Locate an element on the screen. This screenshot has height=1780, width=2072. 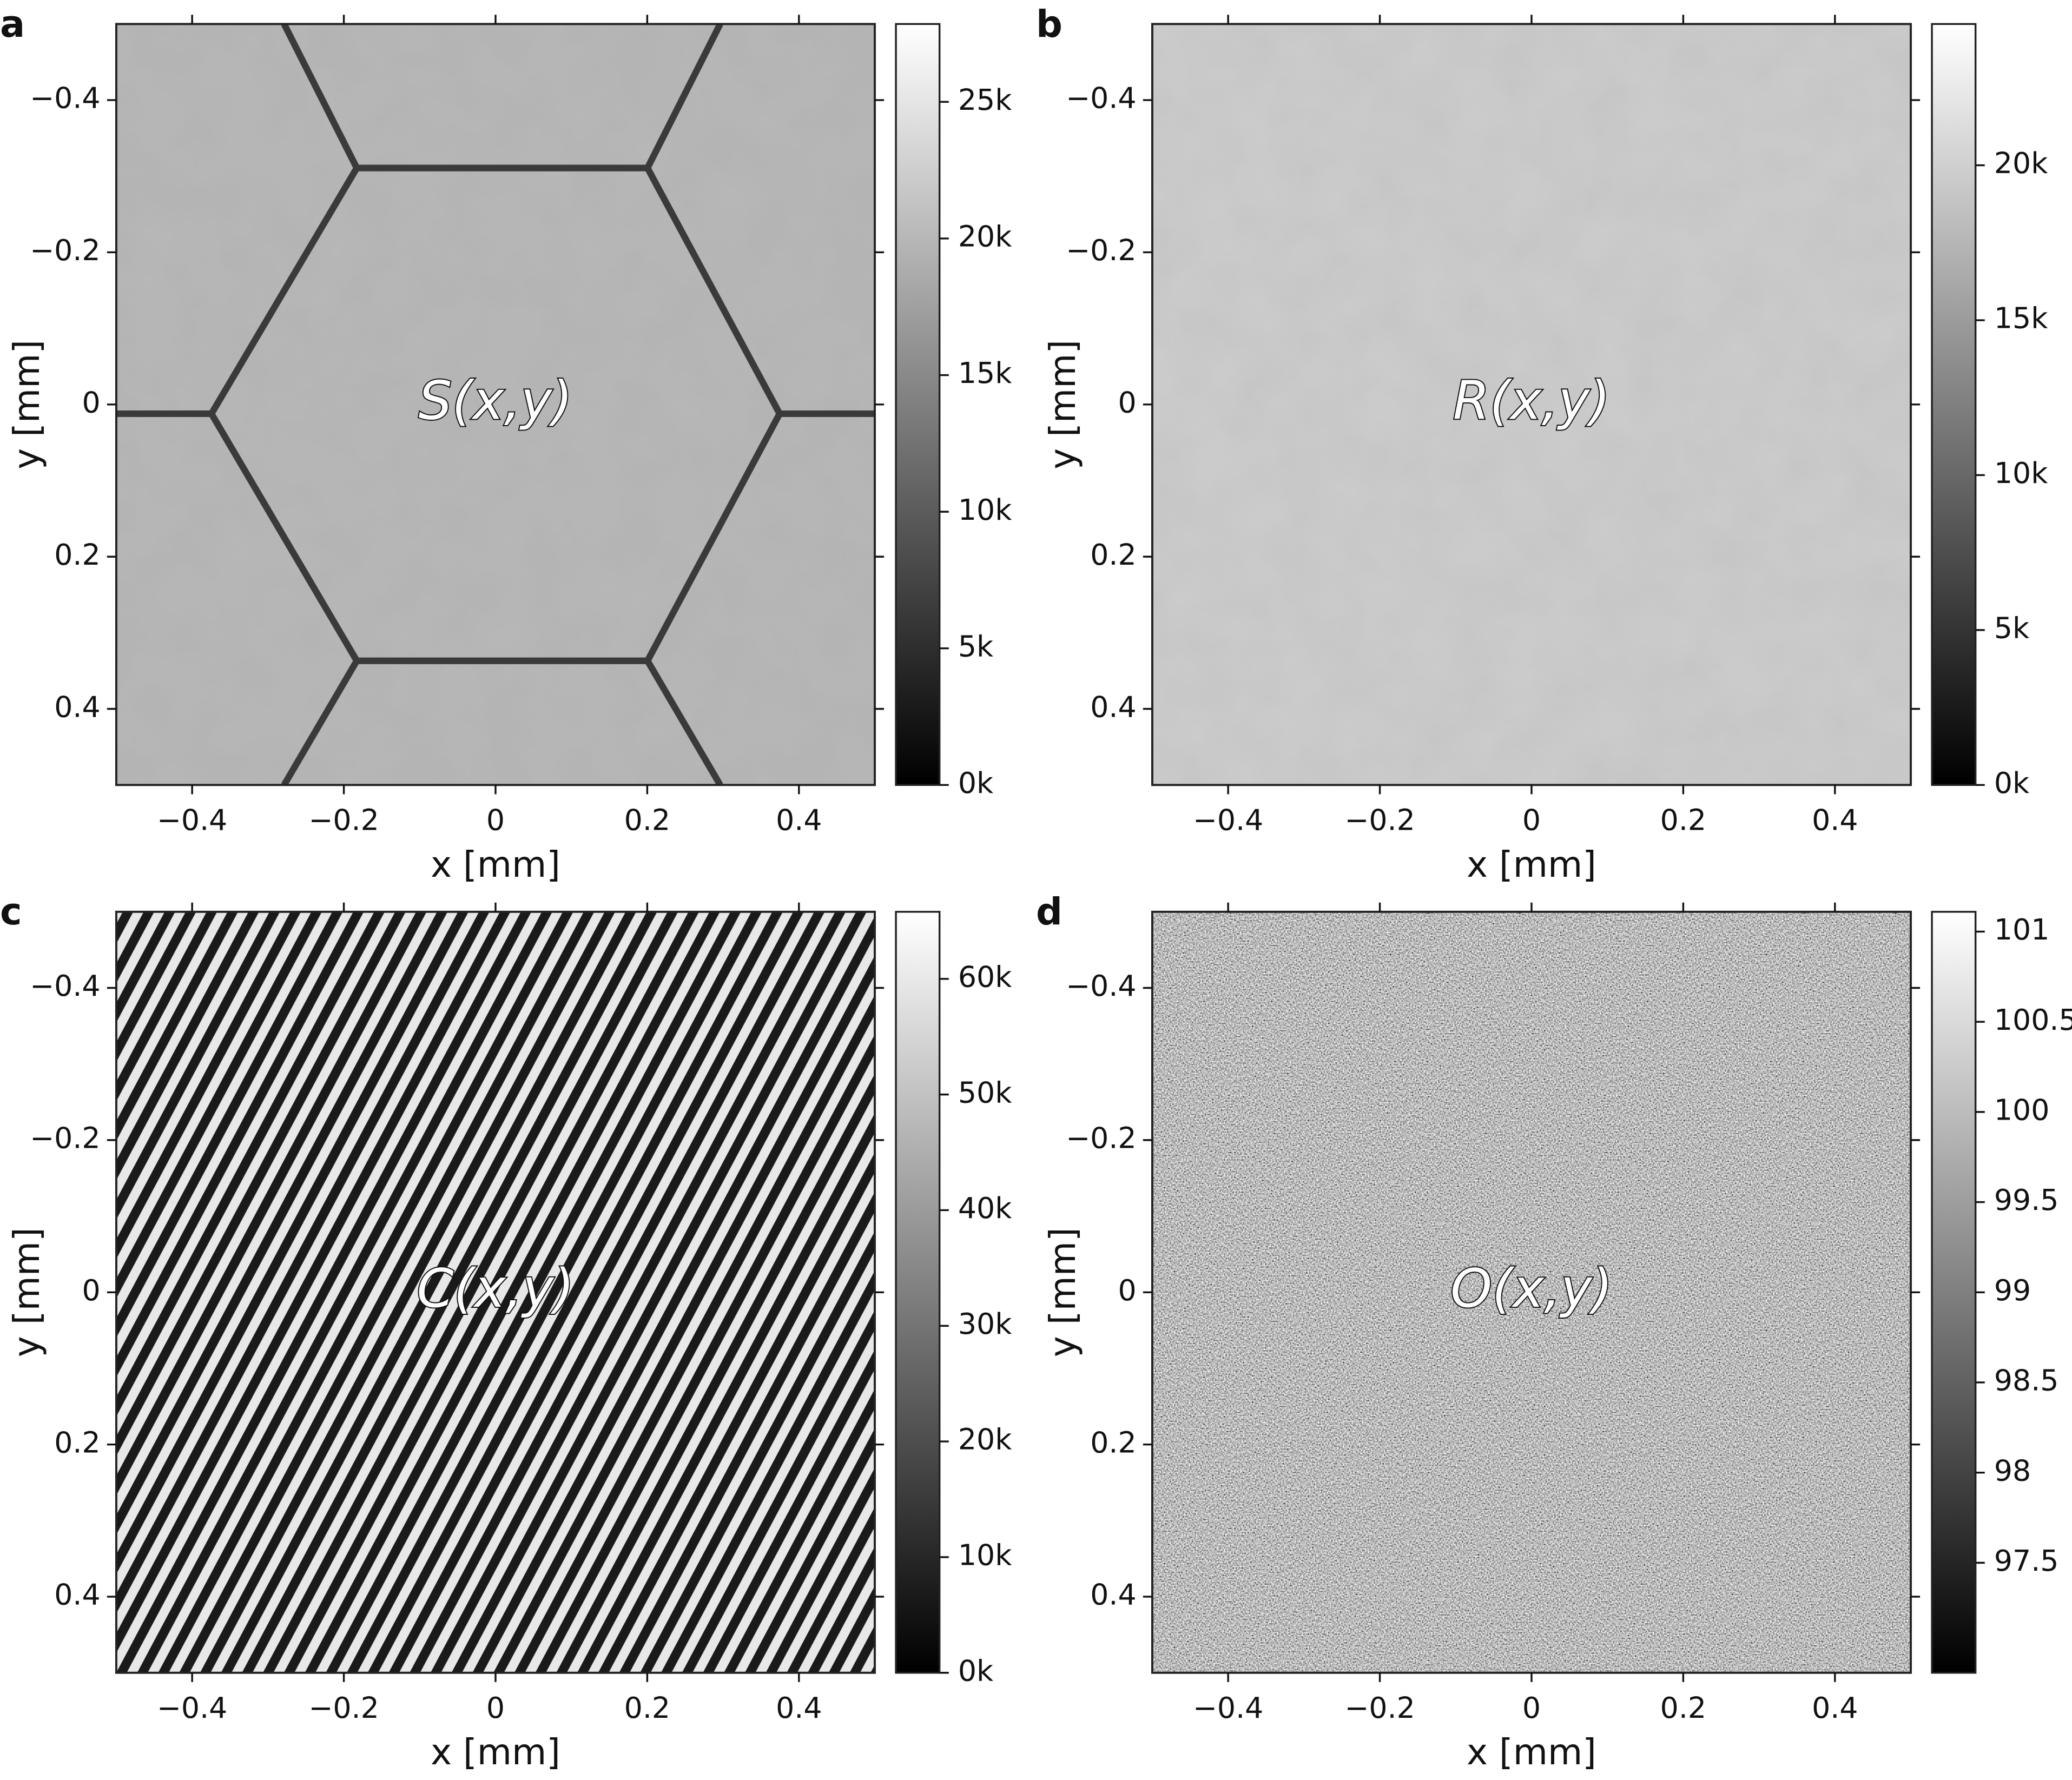
colorbar-tick-label: 25k is located at coordinates (985, 100).